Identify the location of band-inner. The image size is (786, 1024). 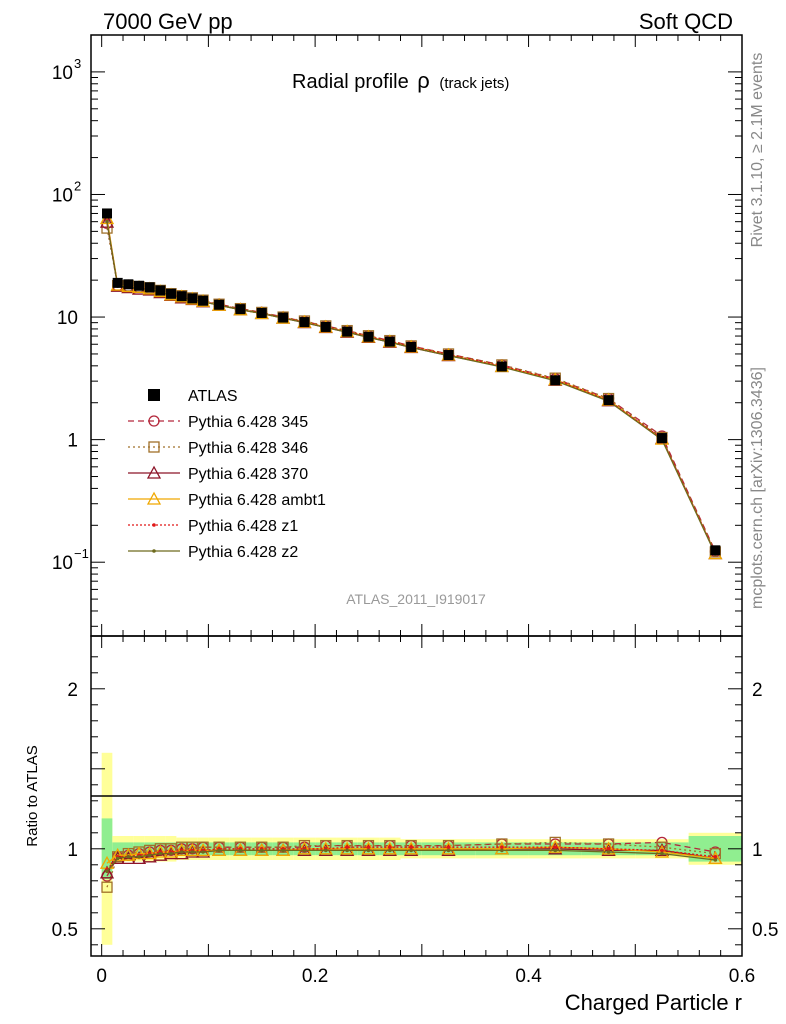
(107, 849).